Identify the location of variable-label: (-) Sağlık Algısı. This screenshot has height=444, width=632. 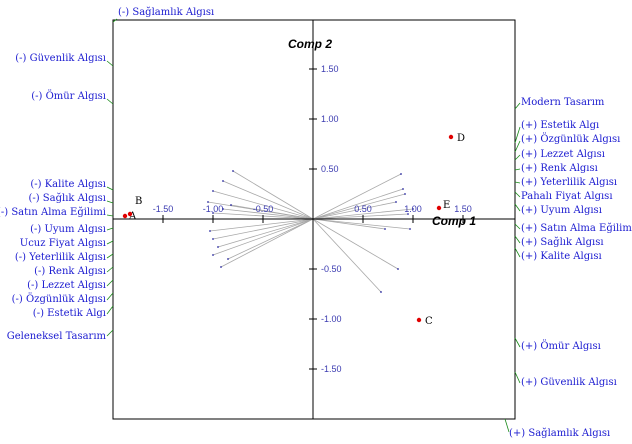
(67, 198).